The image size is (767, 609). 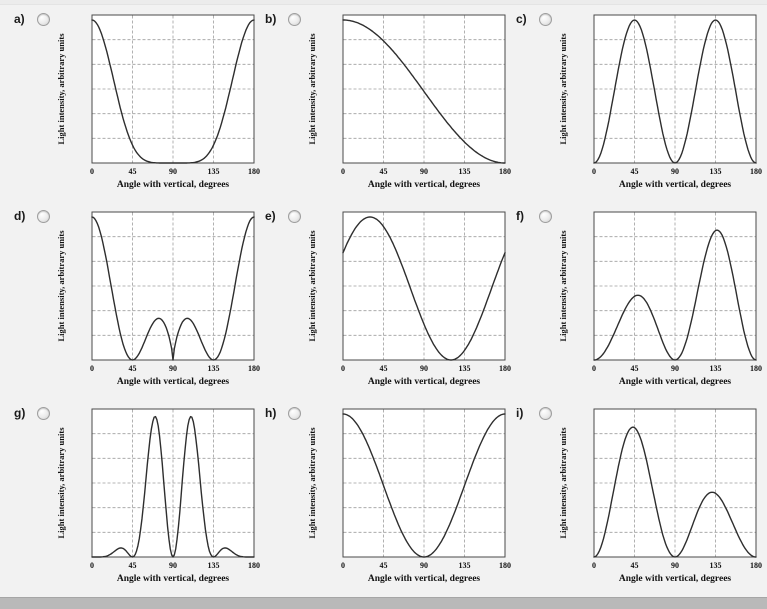 What do you see at coordinates (173, 288) in the screenshot?
I see `curve-d` at bounding box center [173, 288].